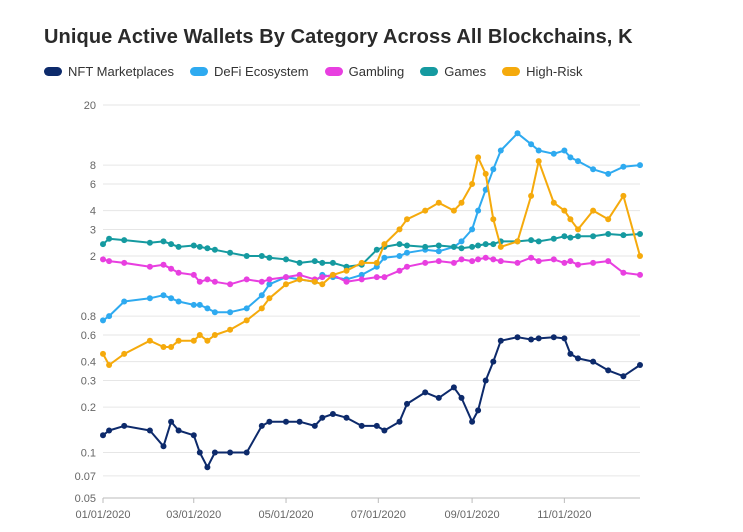 The height and width of the screenshot is (532, 743). I want to click on x-tick-label: 03/01/2020, so click(193, 515).